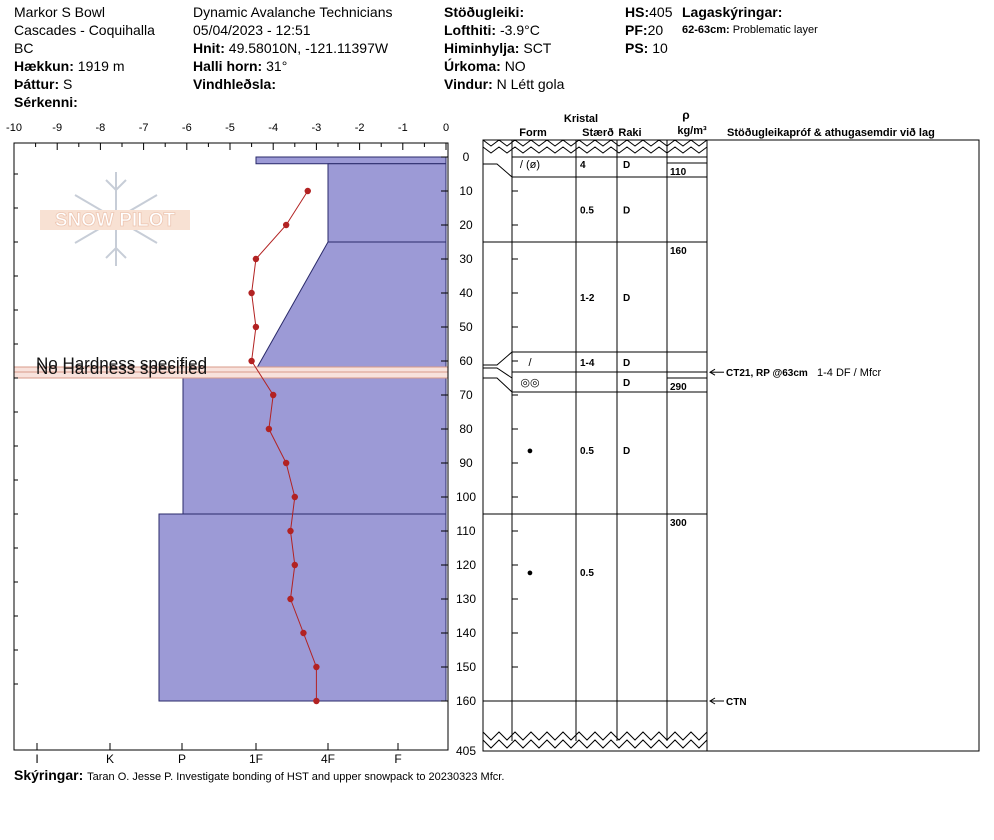 The image size is (994, 840). Describe the element at coordinates (530, 84) in the screenshot. I see `wind-value: N Létt gola` at that location.